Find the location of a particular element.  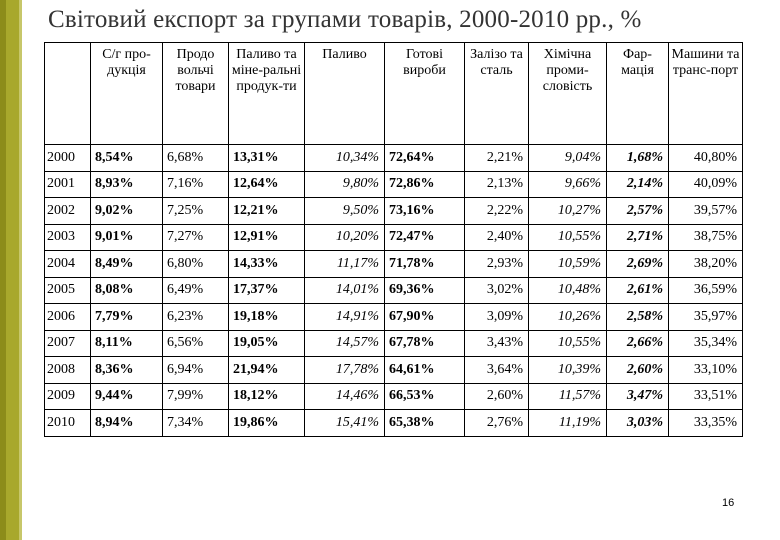

year-cell: 2005 is located at coordinates (67, 290).